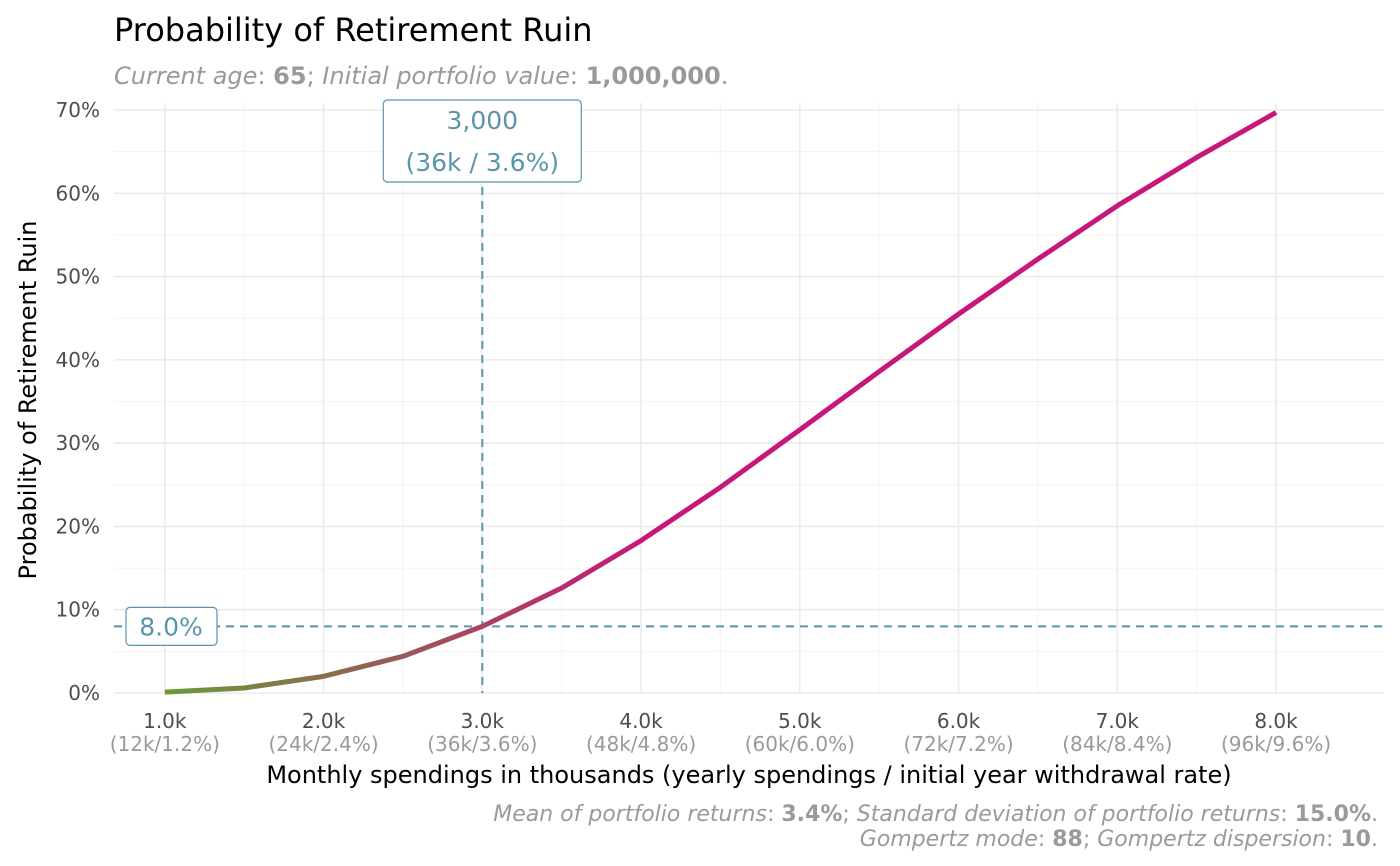 Image resolution: width=1400 pixels, height=866 pixels. What do you see at coordinates (165, 721) in the screenshot?
I see `x-tick-label: 1.0k` at bounding box center [165, 721].